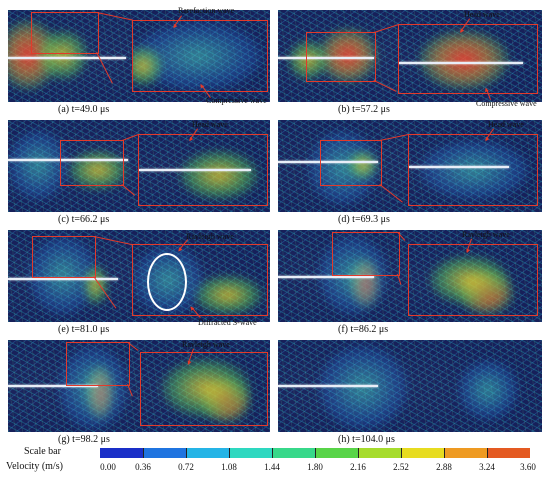 The image size is (550, 481). Describe the element at coordinates (272, 467) in the screenshot. I see `colorbar-tick-label: 1.44` at that location.